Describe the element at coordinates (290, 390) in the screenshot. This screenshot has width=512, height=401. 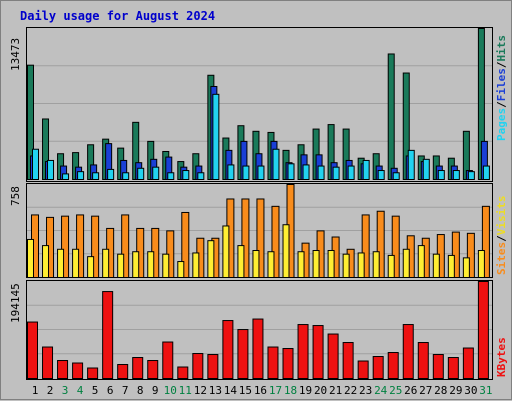
I see `day-label: 18` at that location.